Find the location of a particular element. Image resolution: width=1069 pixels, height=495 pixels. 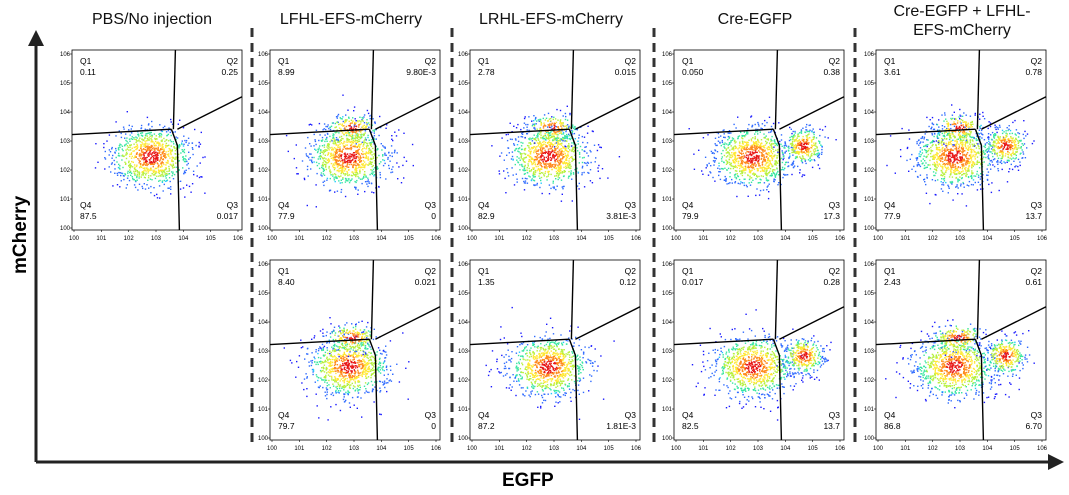

quadrant-value-q2: 0.015 is located at coordinates (626, 72).